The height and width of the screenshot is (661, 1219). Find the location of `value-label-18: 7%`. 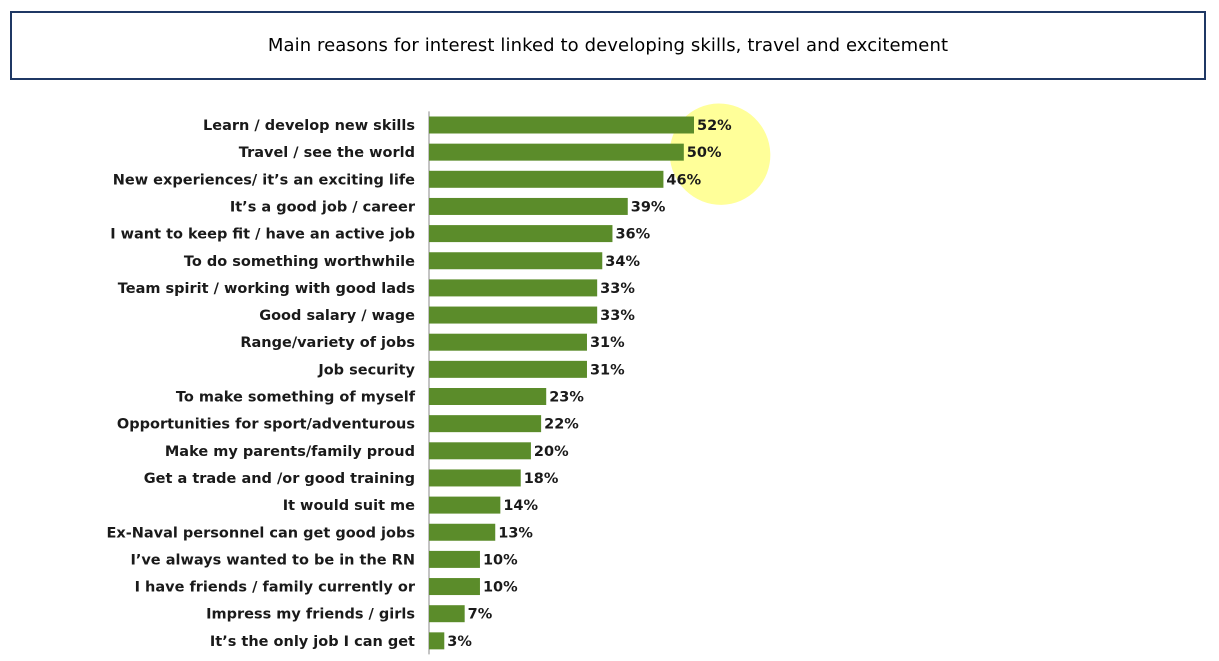

value-label-18: 7% is located at coordinates (480, 615).